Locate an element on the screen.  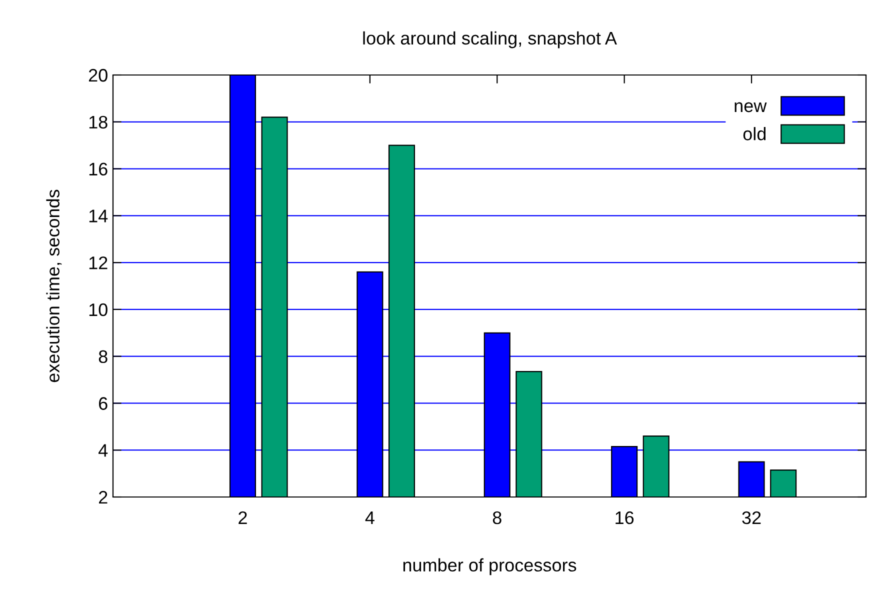
y-tick-label: 4 is located at coordinates (103, 450).